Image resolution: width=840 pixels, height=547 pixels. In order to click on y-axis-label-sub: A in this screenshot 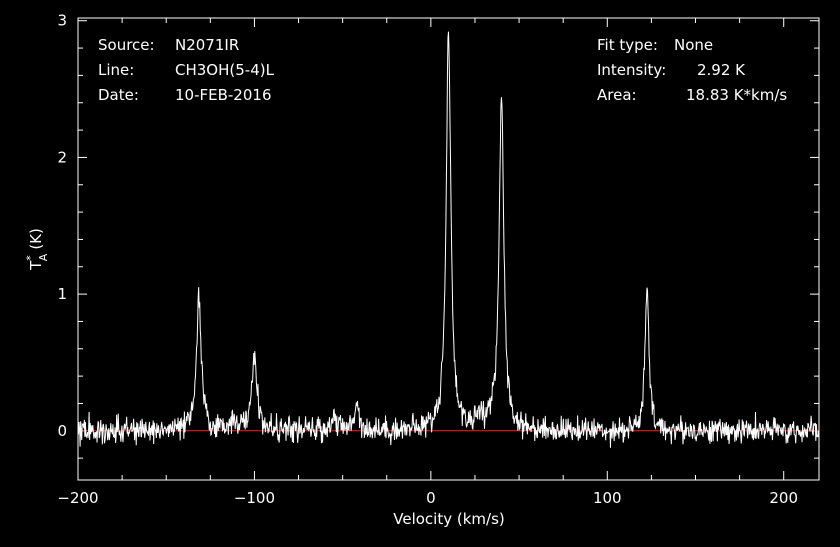, I will do `click(43, 257)`.